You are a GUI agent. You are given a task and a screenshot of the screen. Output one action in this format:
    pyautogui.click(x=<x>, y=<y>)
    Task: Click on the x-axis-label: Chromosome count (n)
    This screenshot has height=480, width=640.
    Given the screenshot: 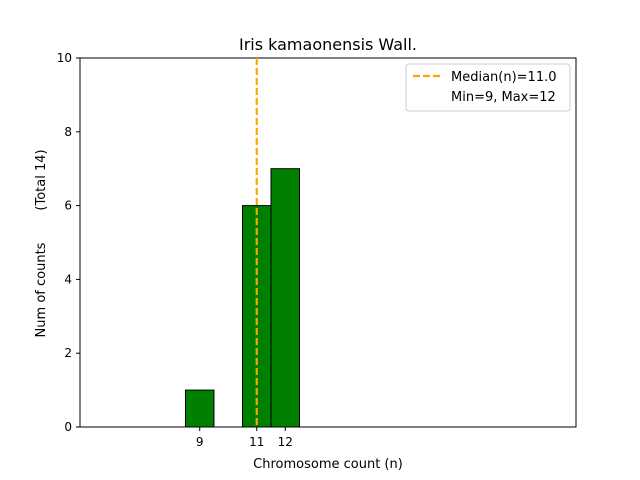 What is the action you would take?
    pyautogui.click(x=328, y=464)
    